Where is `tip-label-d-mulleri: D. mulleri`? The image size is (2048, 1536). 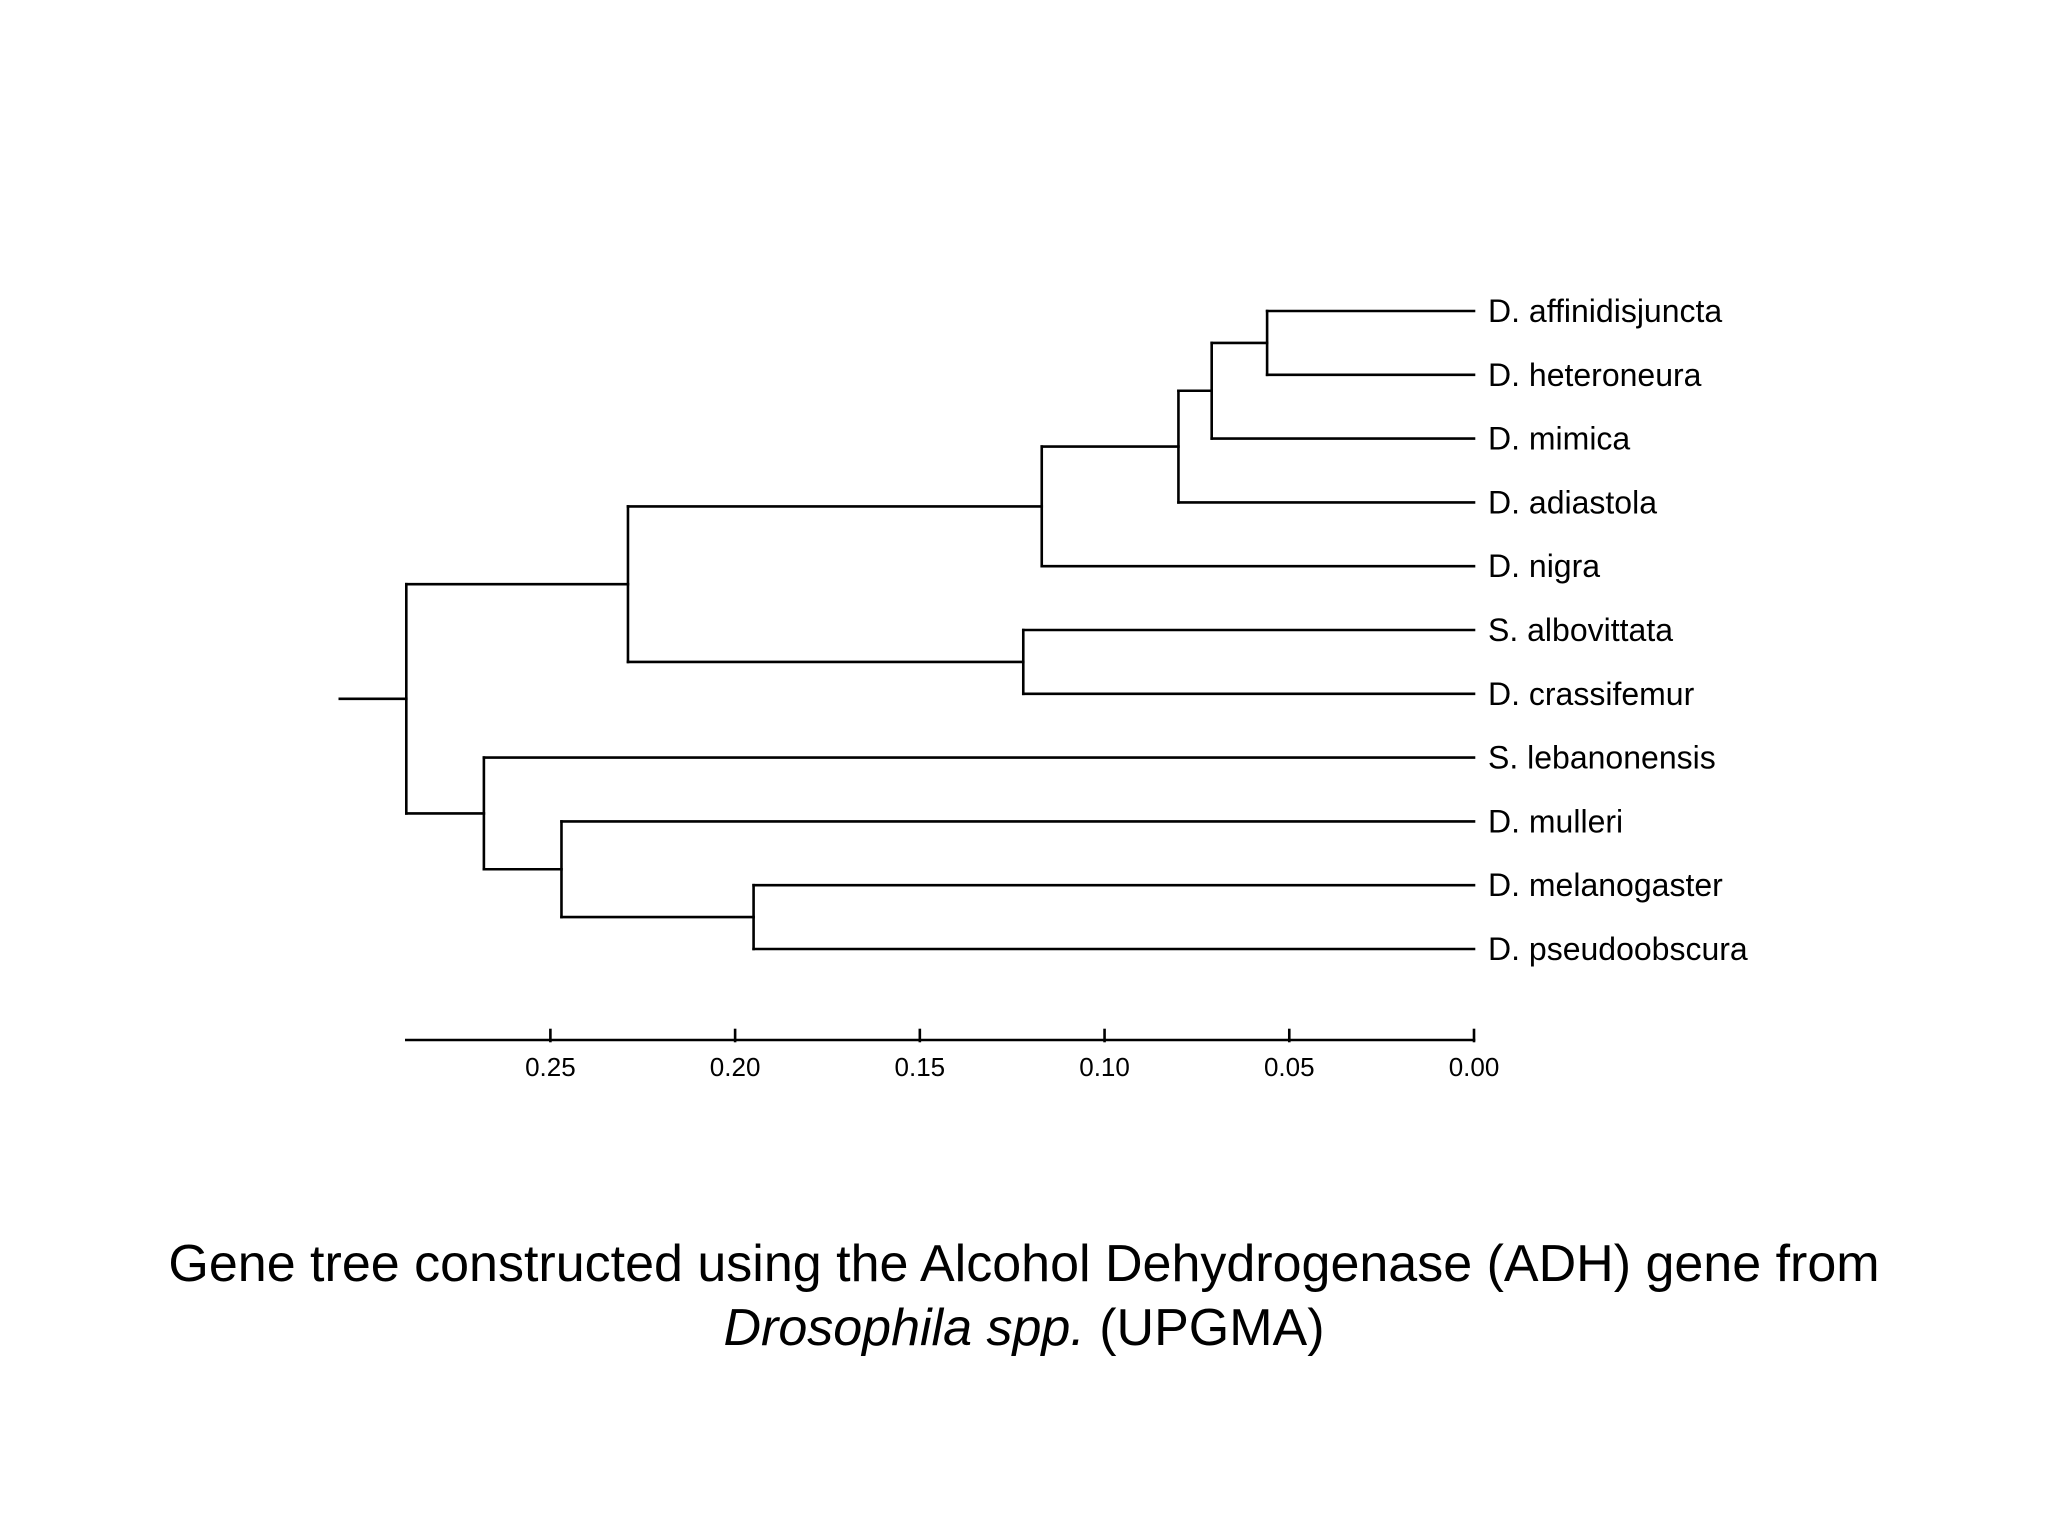 tip-label-d-mulleri: D. mulleri is located at coordinates (1555, 821).